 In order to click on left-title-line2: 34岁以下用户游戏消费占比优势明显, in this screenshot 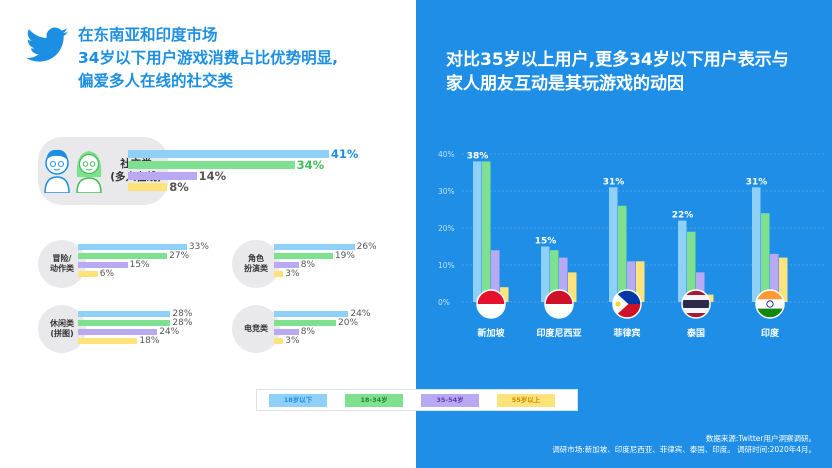, I will do `click(208, 58)`.